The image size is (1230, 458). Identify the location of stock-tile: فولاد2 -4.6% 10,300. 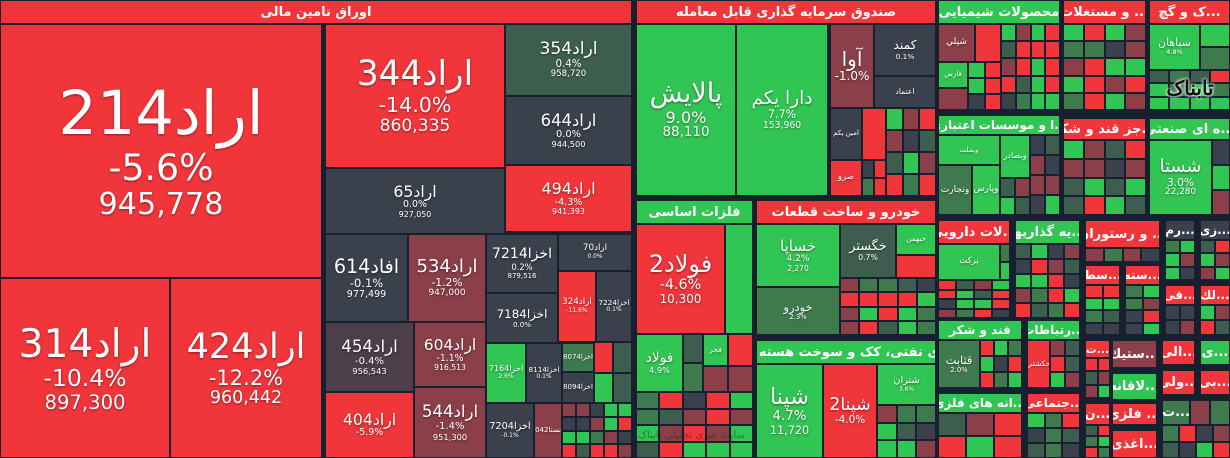
(680, 279).